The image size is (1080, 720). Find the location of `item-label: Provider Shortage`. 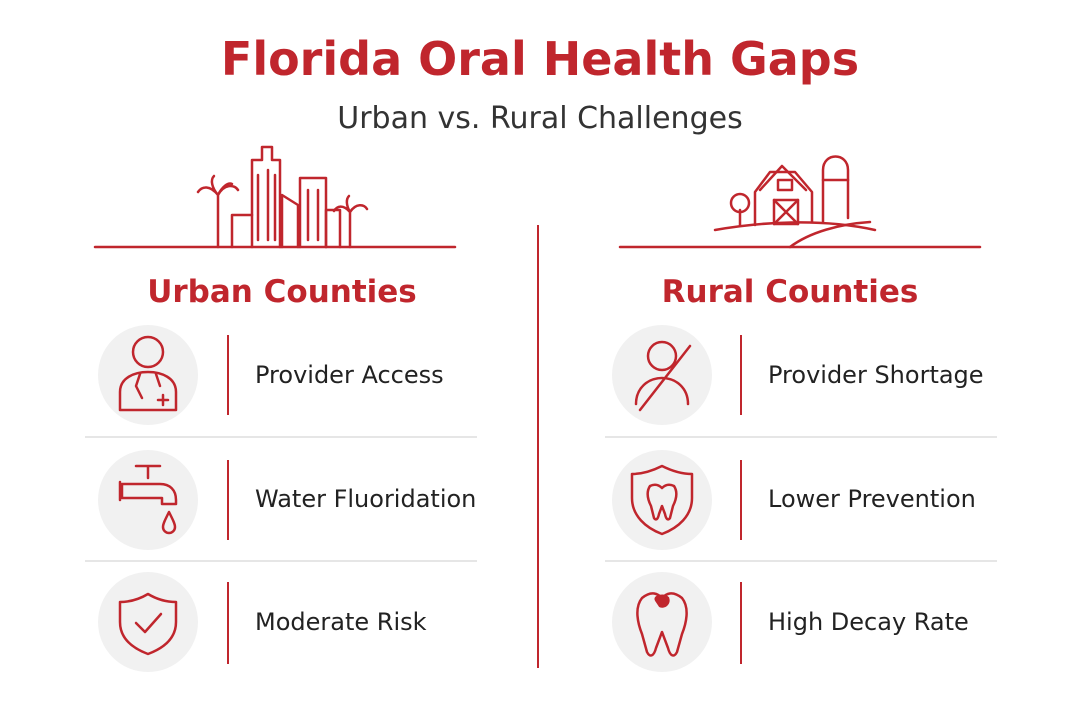

item-label: Provider Shortage is located at coordinates (876, 375).